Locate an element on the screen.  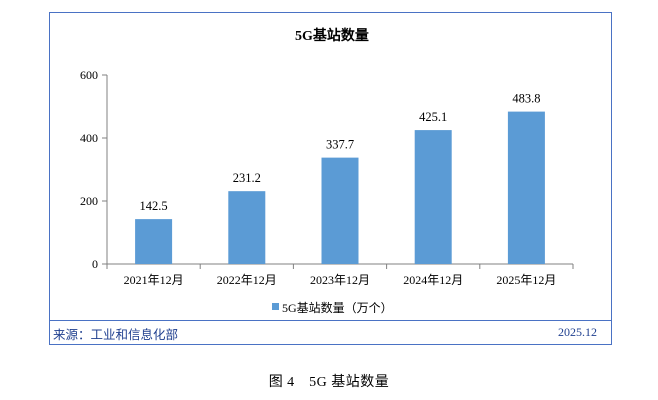
y-tick-label: 400 is located at coordinates (89, 138).